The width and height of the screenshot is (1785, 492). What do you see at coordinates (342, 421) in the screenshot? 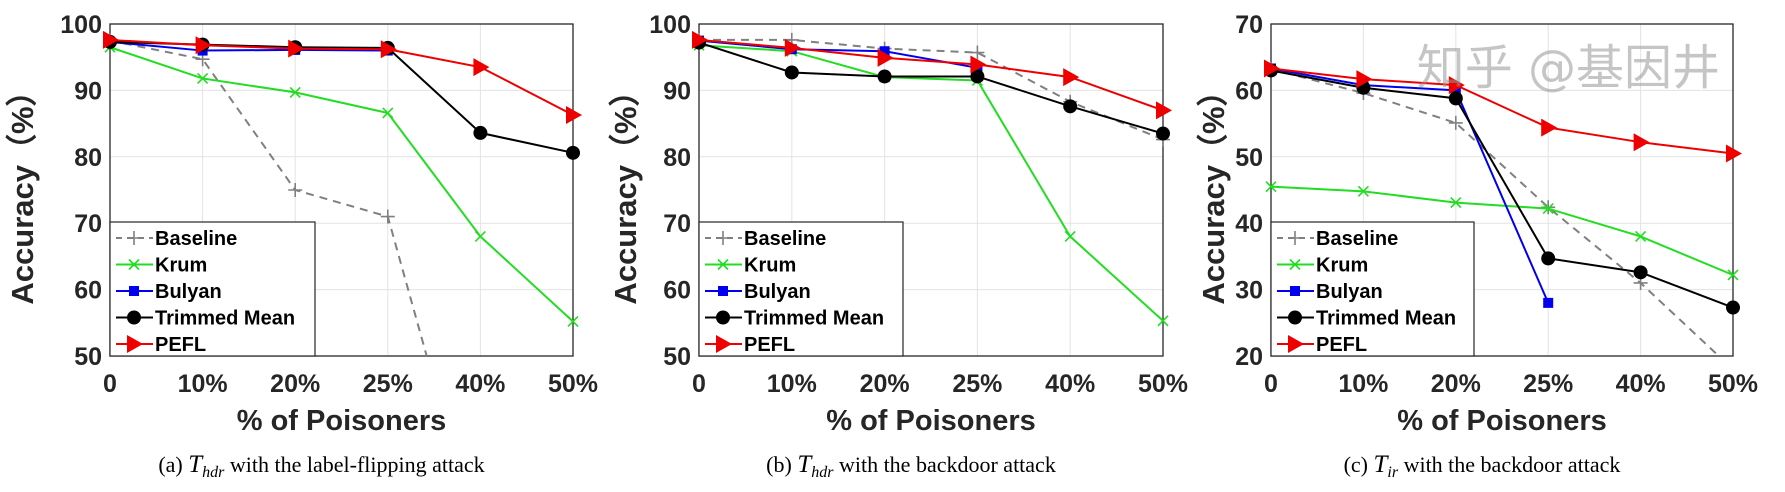
I see `x-axis-label: % of Poisoners` at bounding box center [342, 421].